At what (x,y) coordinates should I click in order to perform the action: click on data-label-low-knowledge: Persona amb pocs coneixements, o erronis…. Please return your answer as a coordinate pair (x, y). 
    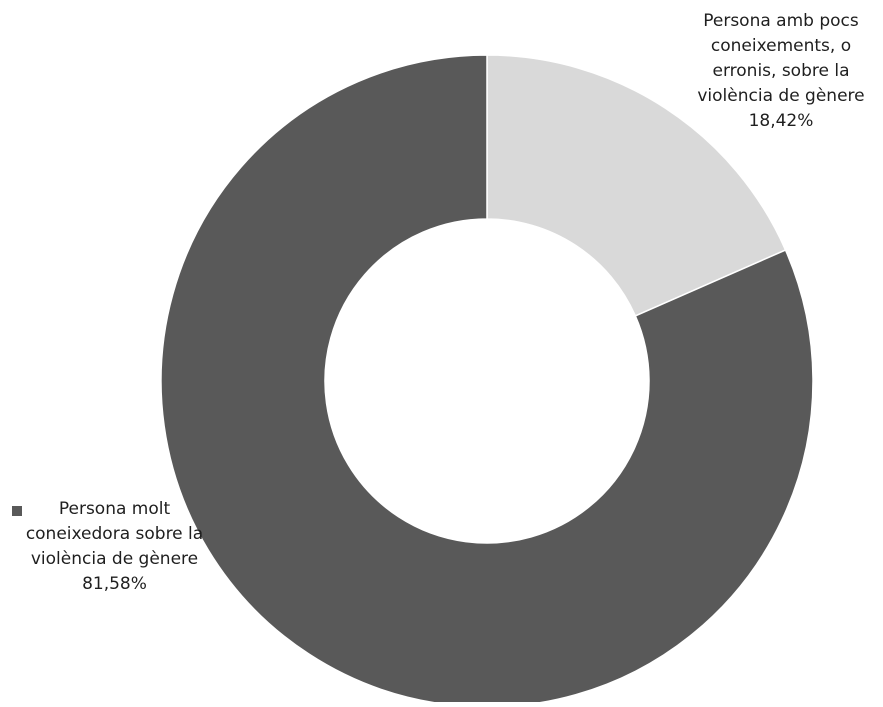
    Looking at the image, I should click on (780, 71).